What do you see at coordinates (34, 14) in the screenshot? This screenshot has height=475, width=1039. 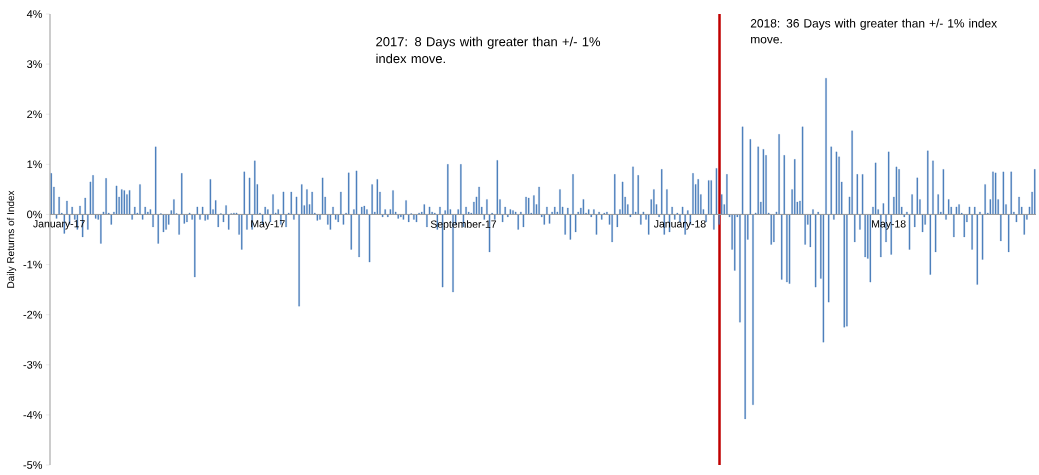 I see `y-tick-label: 4%` at bounding box center [34, 14].